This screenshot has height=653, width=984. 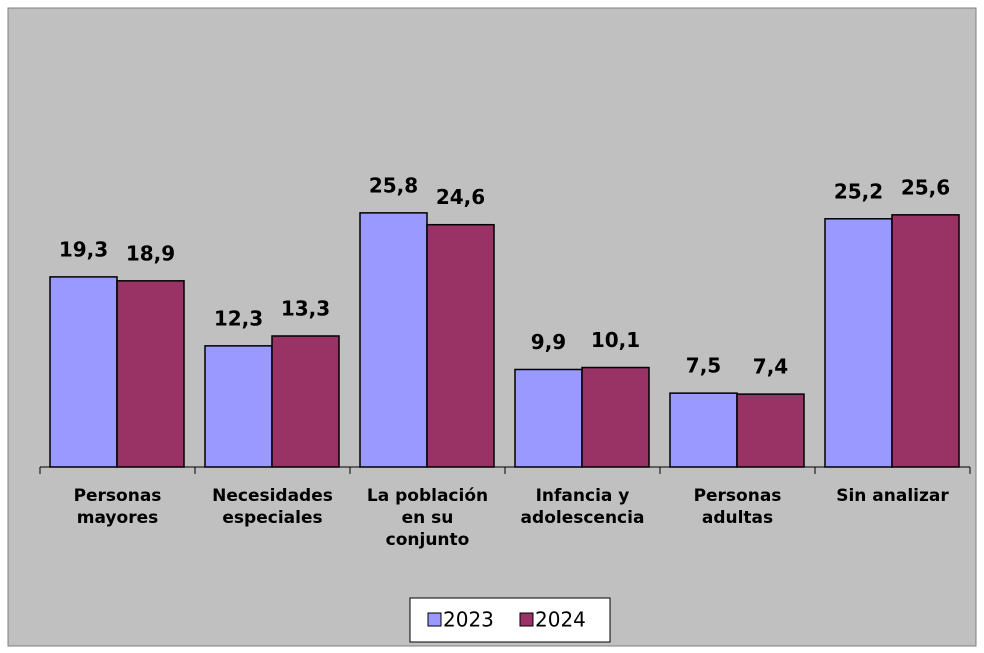 What do you see at coordinates (272, 507) in the screenshot?
I see `x-tick-label: Necesidades especiales` at bounding box center [272, 507].